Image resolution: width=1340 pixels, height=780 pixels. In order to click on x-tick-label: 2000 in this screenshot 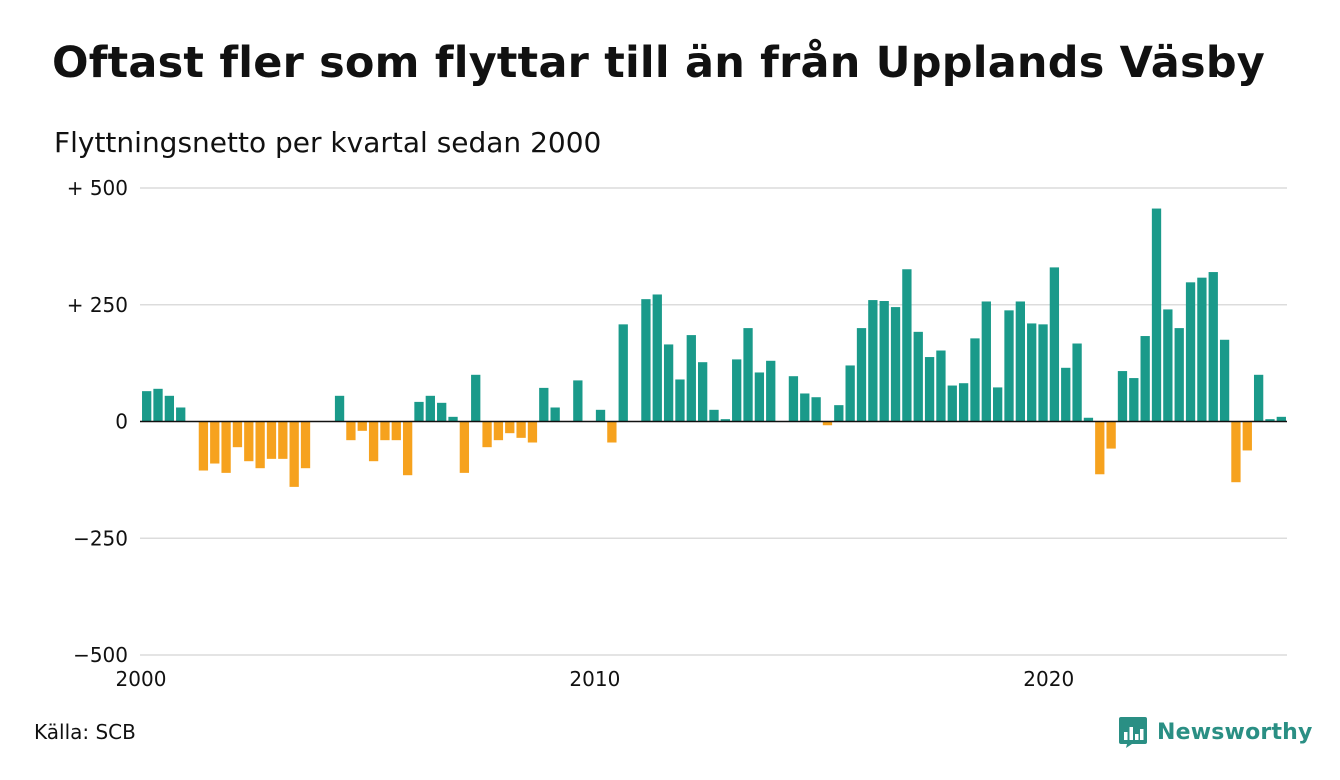, I will do `click(141, 679)`.